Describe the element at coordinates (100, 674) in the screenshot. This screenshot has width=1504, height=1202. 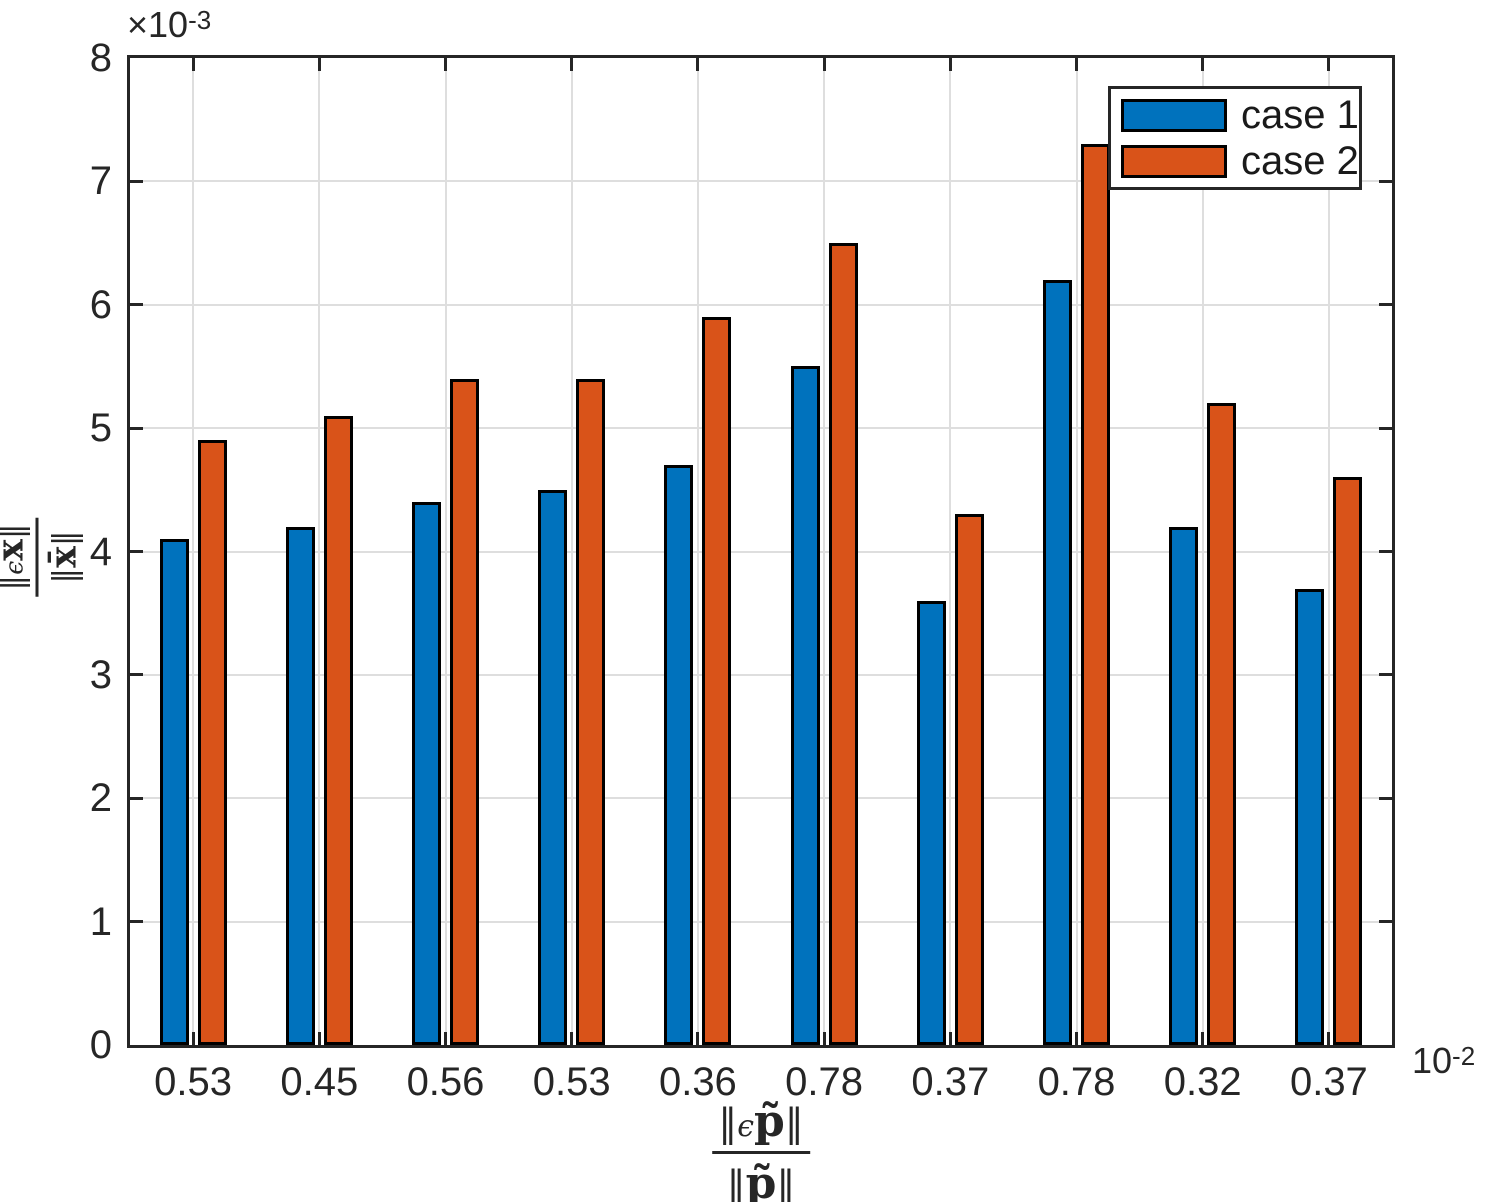
I see `y-tick-label: 3` at that location.